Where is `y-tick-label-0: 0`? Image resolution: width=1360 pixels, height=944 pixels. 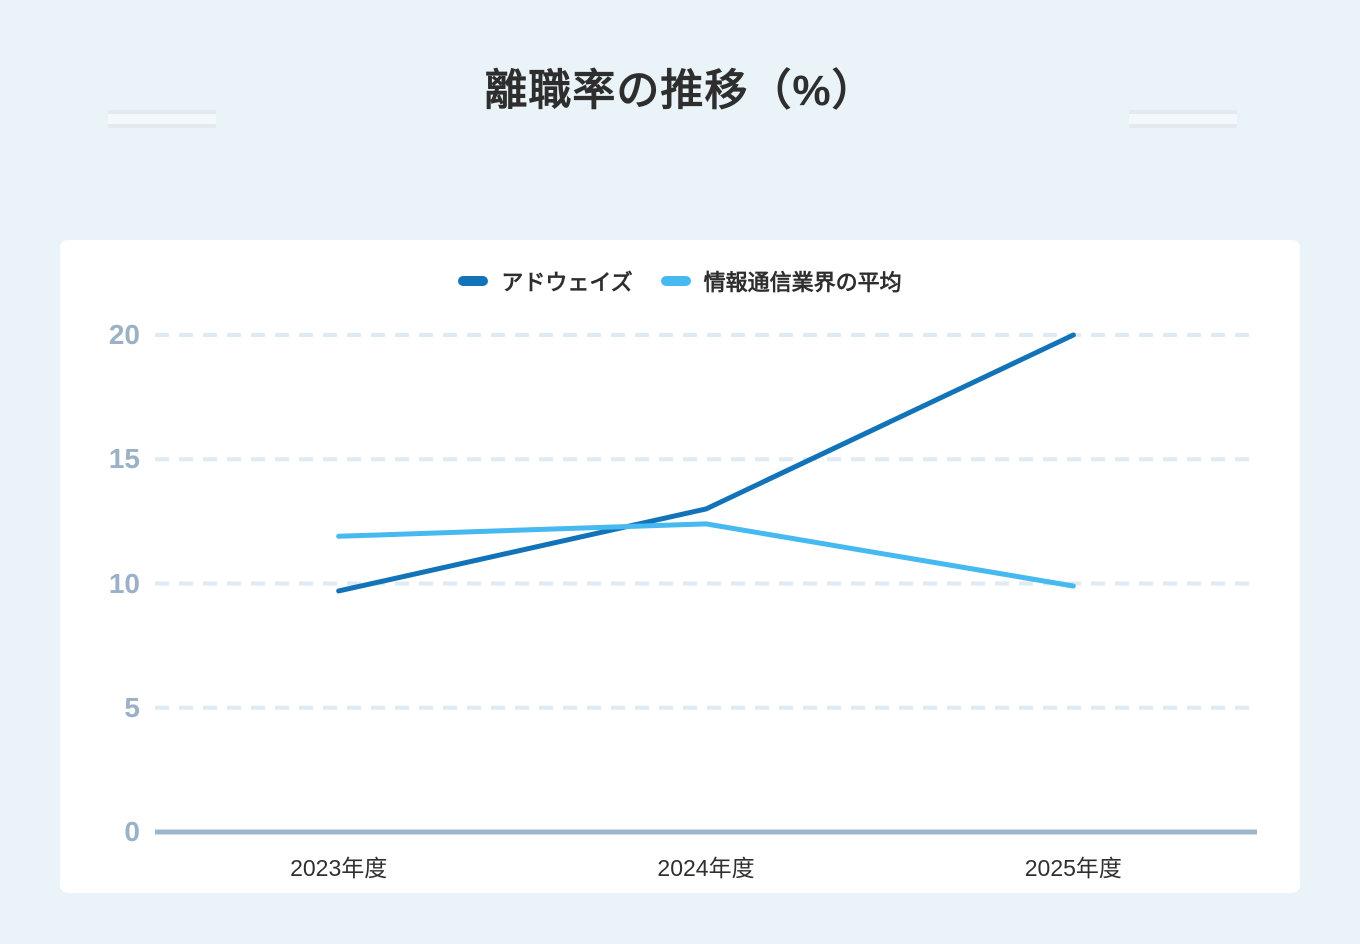
y-tick-label-0: 0 is located at coordinates (132, 831).